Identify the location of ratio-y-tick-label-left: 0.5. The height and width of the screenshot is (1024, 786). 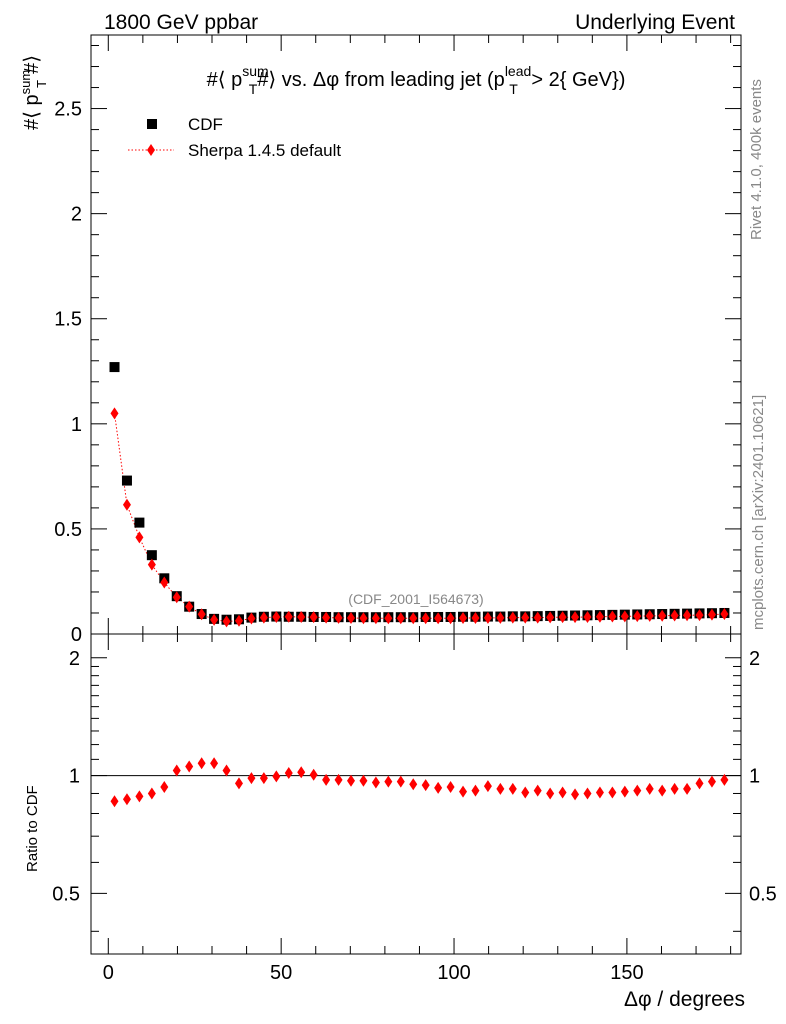
(66, 894).